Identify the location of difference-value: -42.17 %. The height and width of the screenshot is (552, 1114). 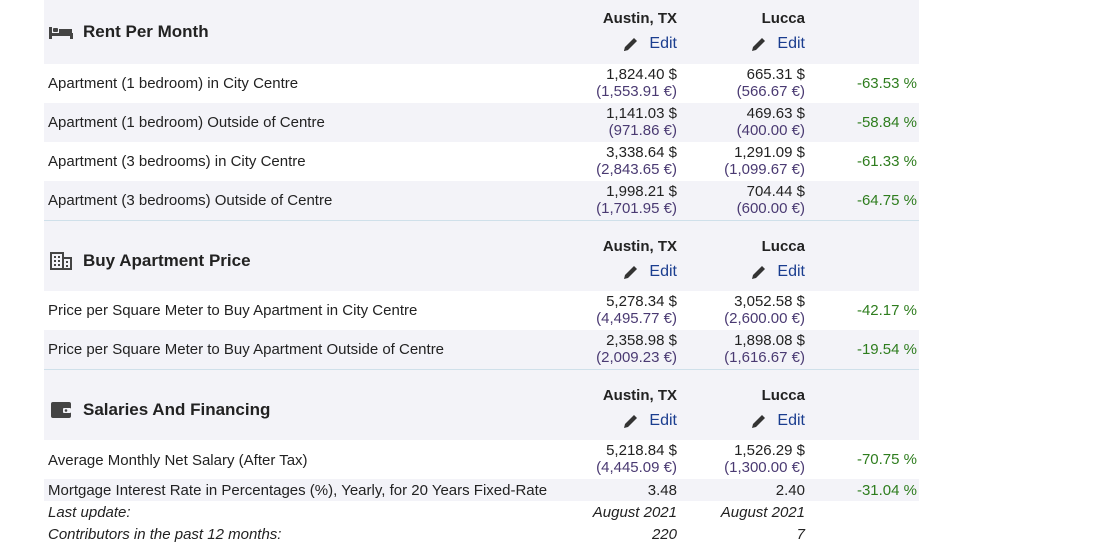
(886, 310).